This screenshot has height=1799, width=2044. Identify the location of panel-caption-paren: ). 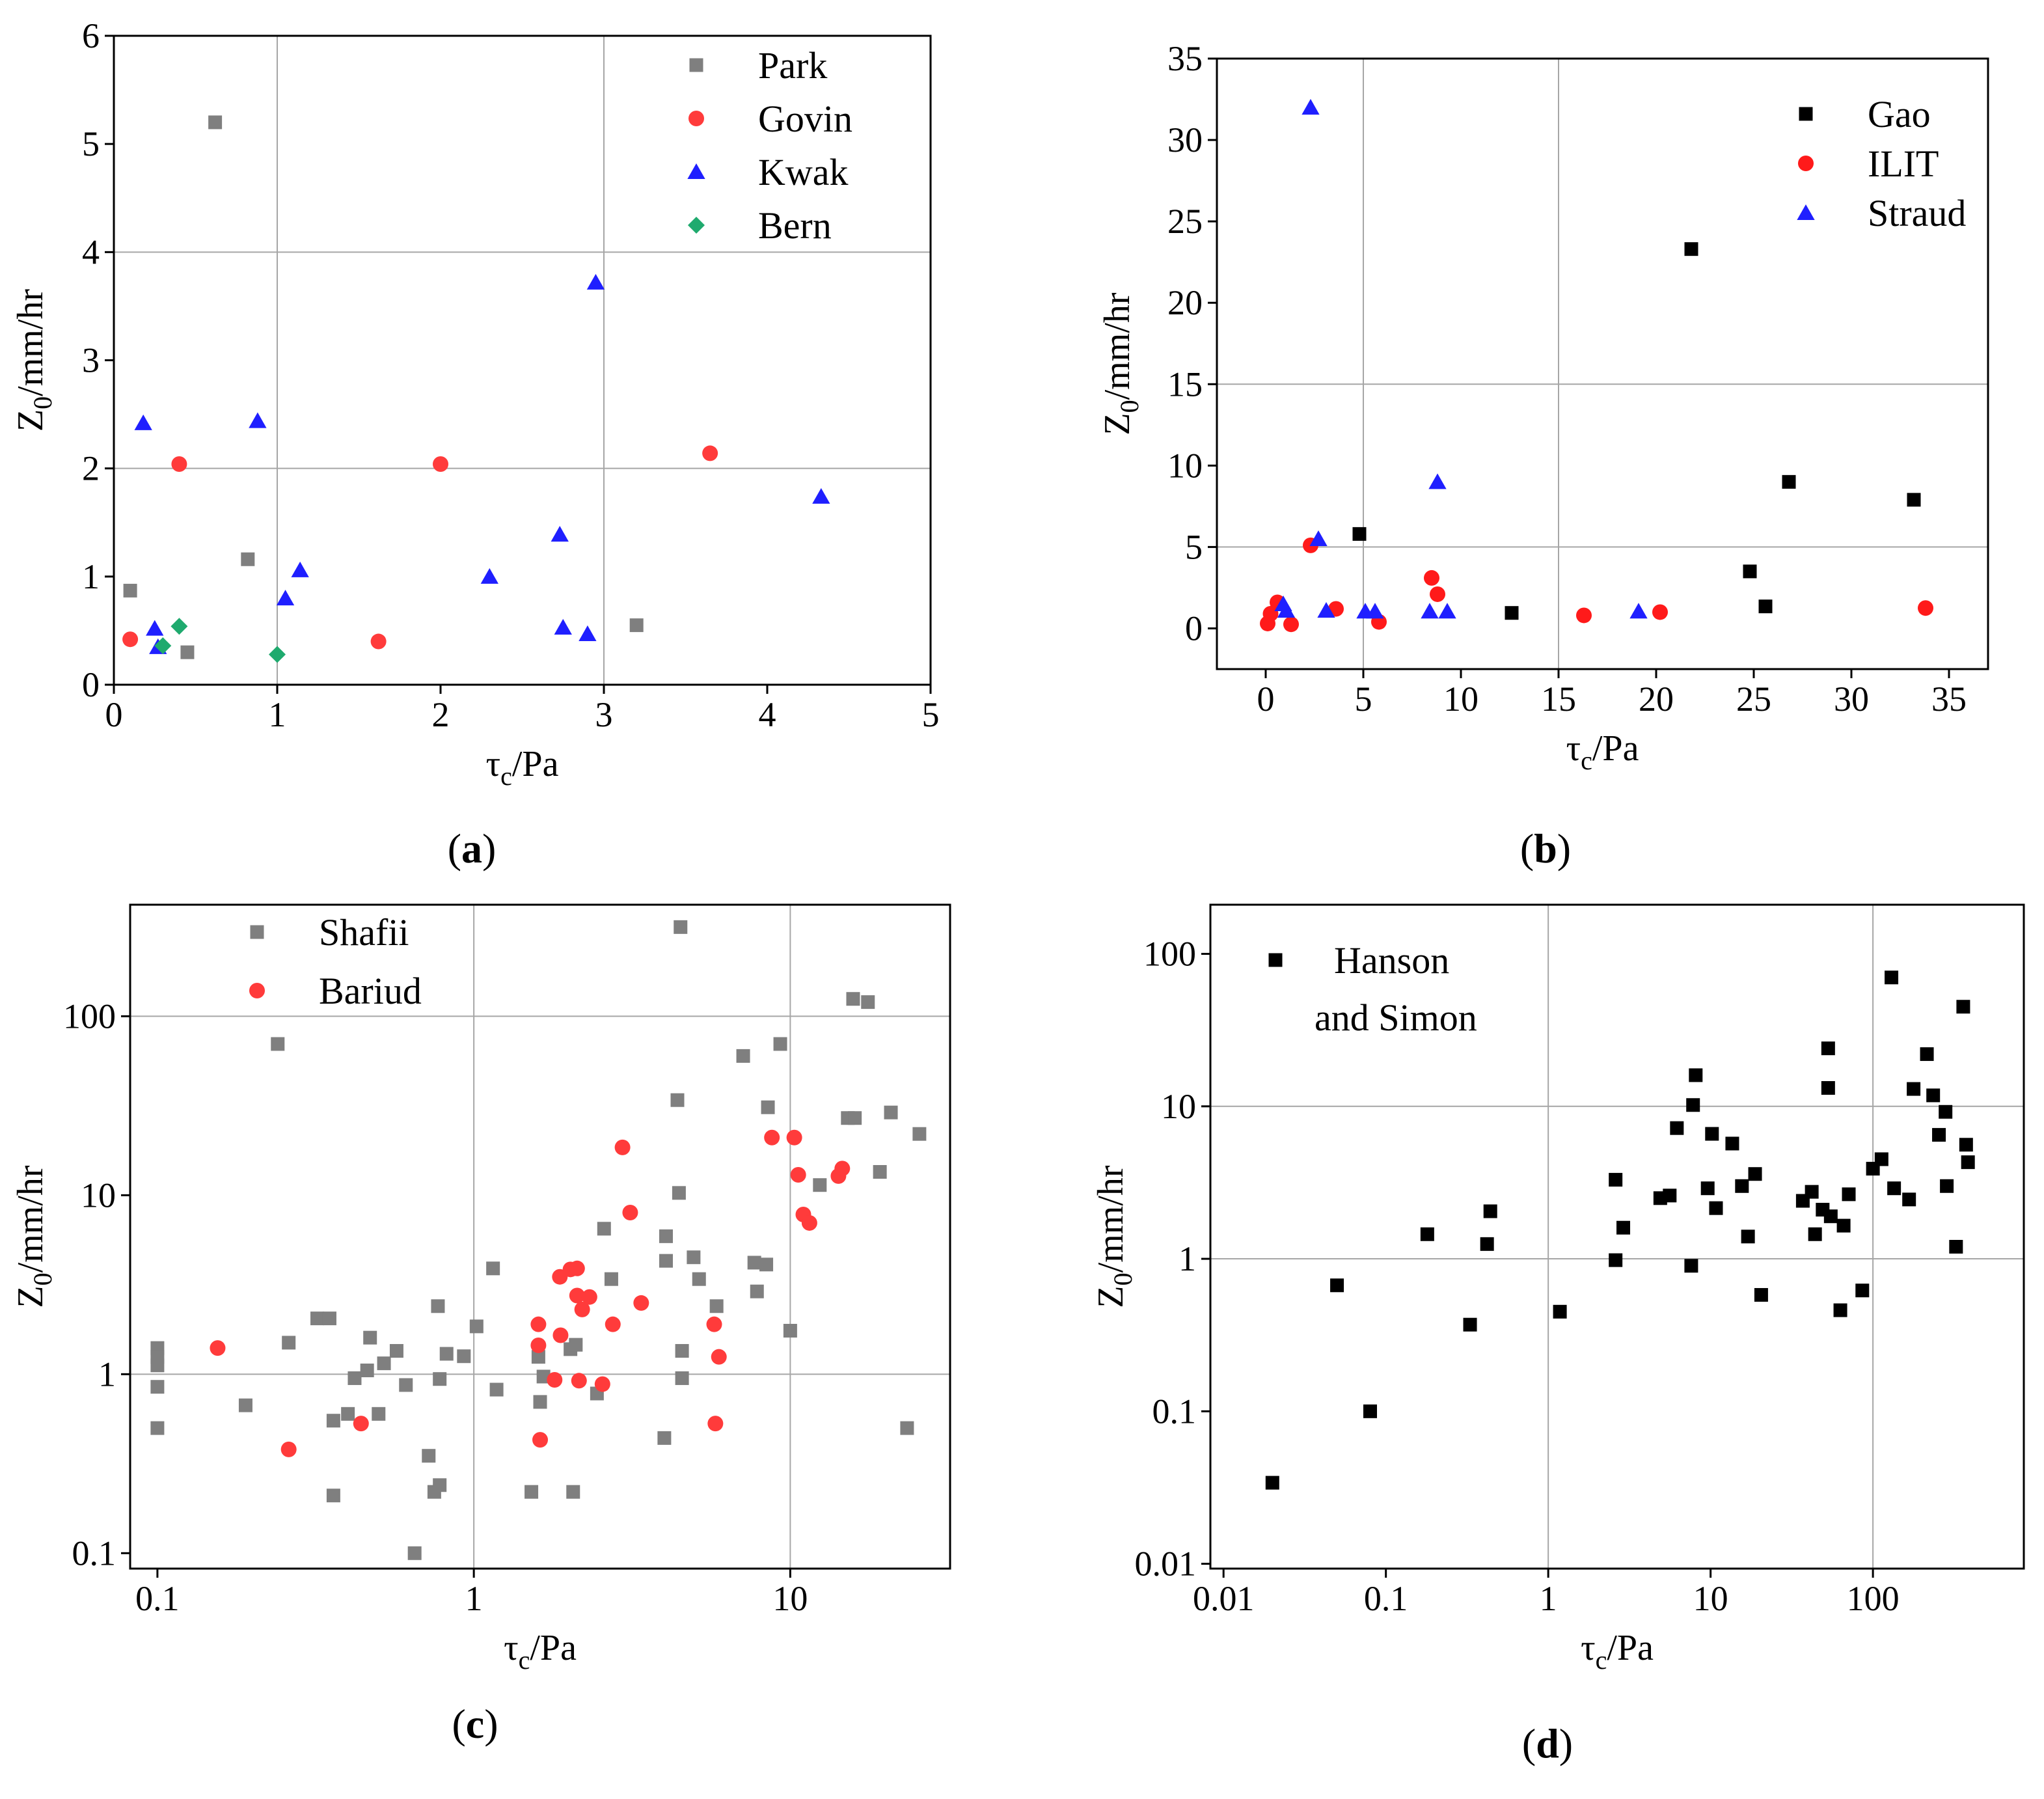
(1564, 848).